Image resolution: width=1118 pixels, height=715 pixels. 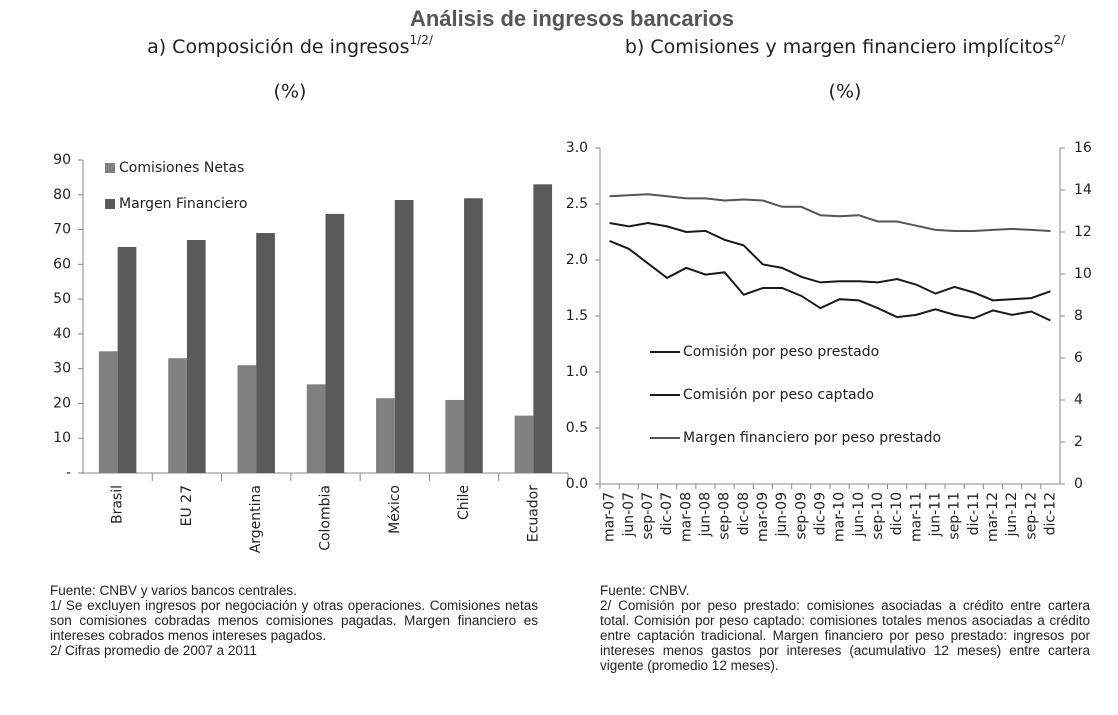 I want to click on x-tick-label: sep-09, so click(x=801, y=516).